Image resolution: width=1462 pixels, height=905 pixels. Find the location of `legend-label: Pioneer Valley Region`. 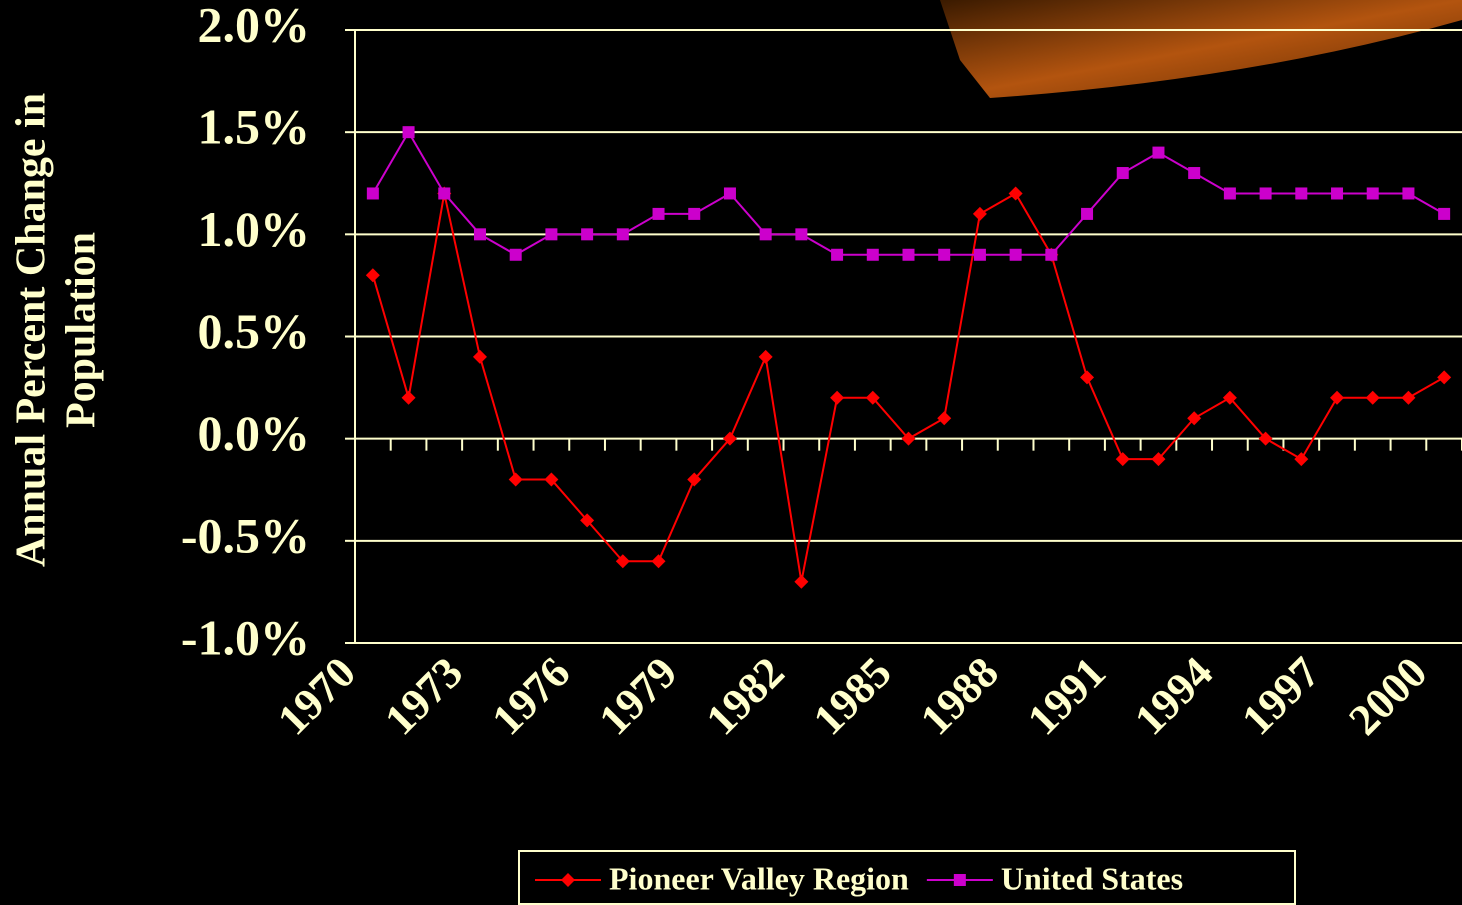

legend-label: Pioneer Valley Region is located at coordinates (759, 878).